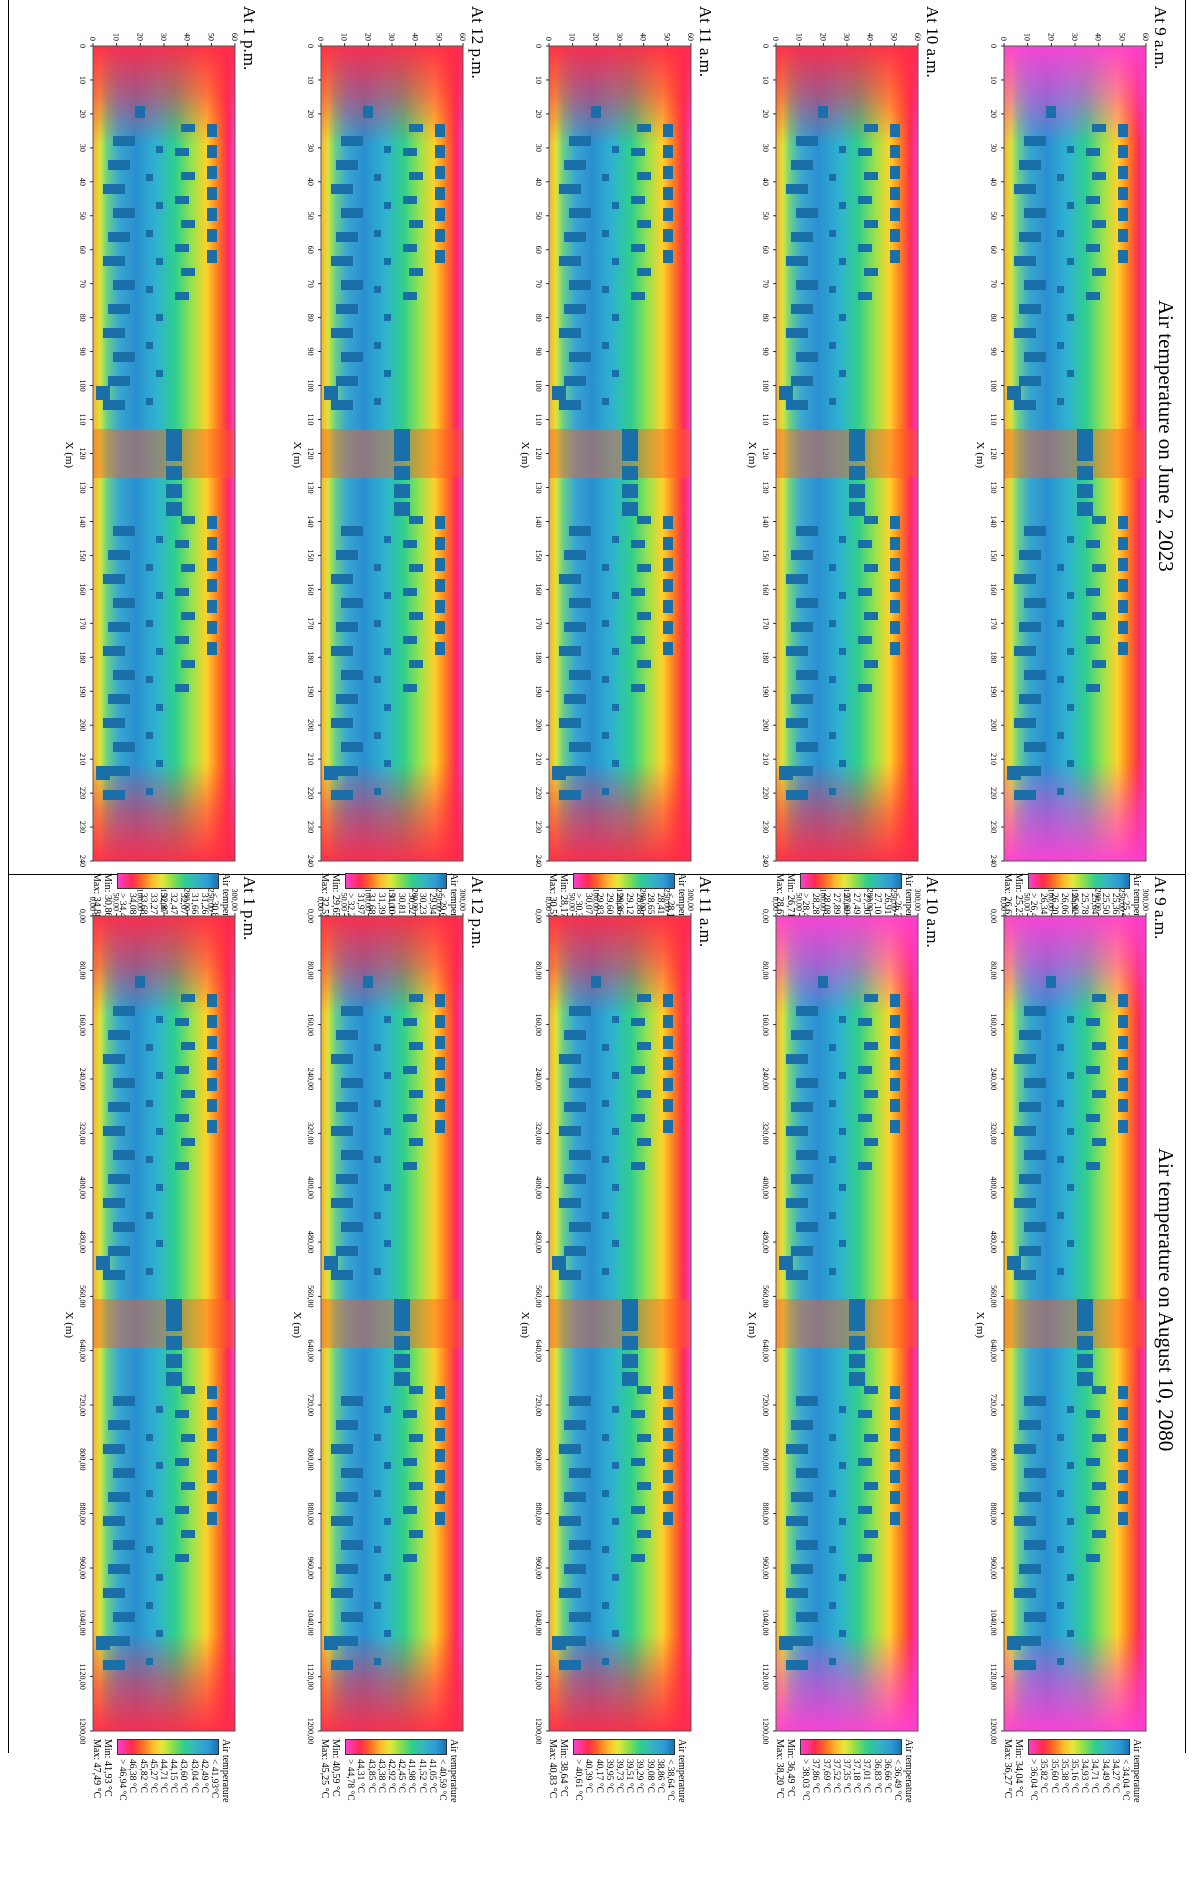 This screenshot has width=1192, height=1904. I want to click on legend-min: Min: 34,04 °C, so click(1018, 1768).